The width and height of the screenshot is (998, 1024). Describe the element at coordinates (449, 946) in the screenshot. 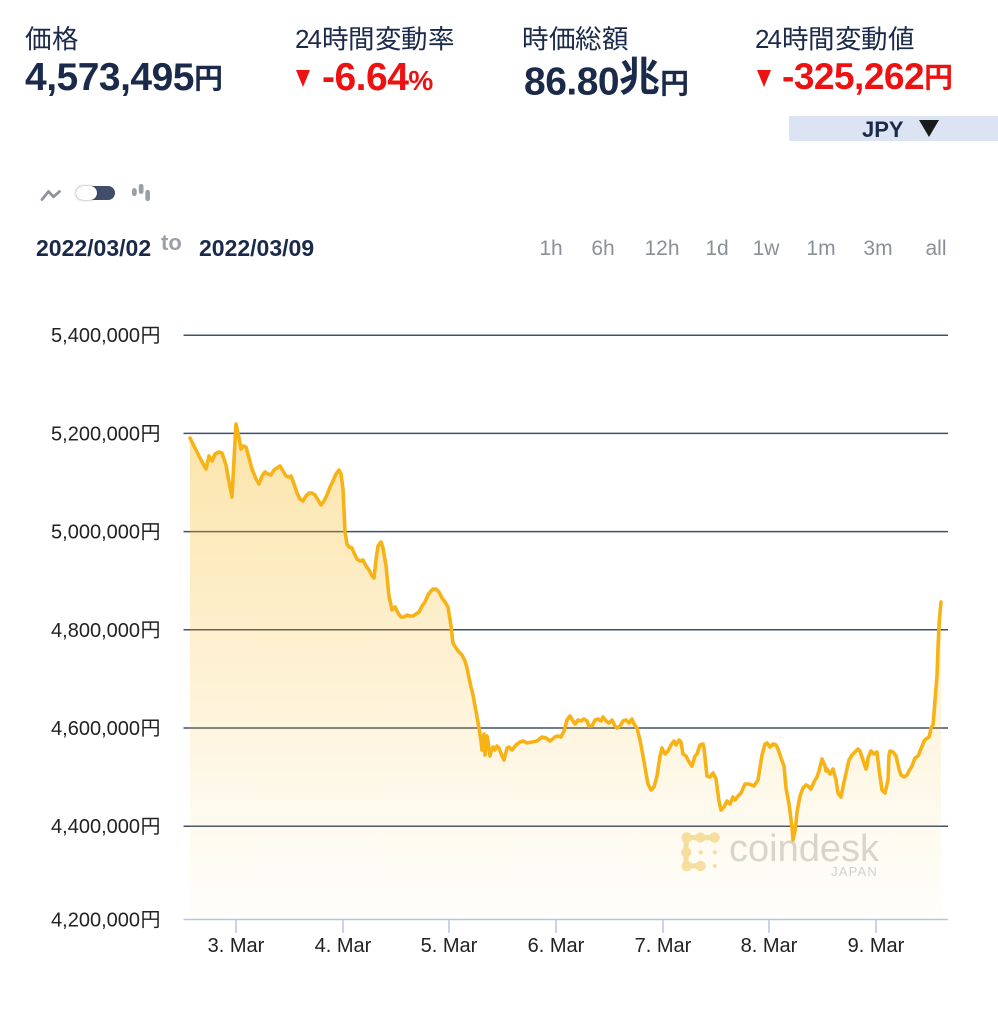

I see `svg-text: 5. Mar` at that location.